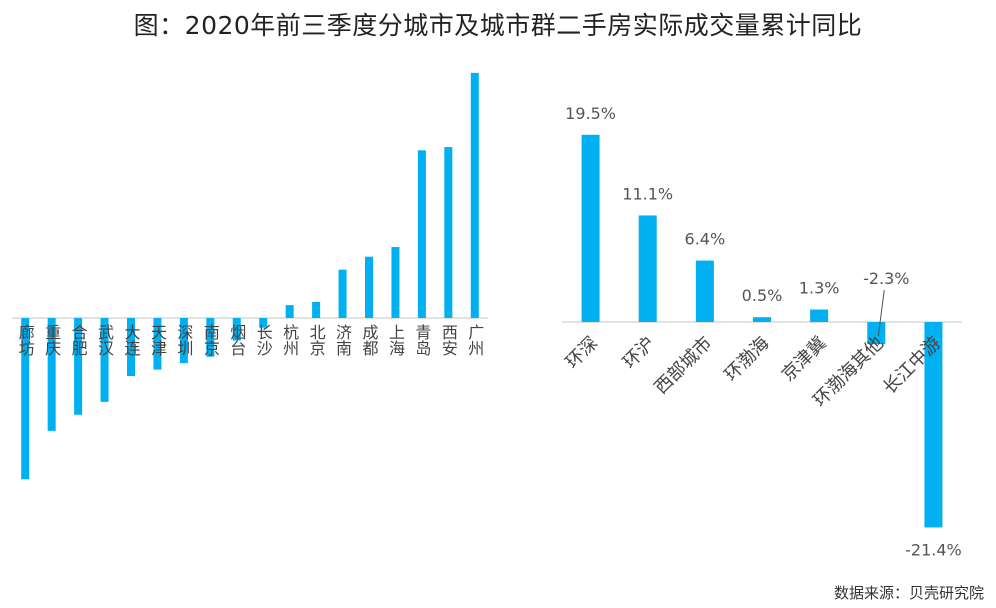 The image size is (996, 608). What do you see at coordinates (448, 340) in the screenshot?
I see `left-category-label: 西安` at bounding box center [448, 340].